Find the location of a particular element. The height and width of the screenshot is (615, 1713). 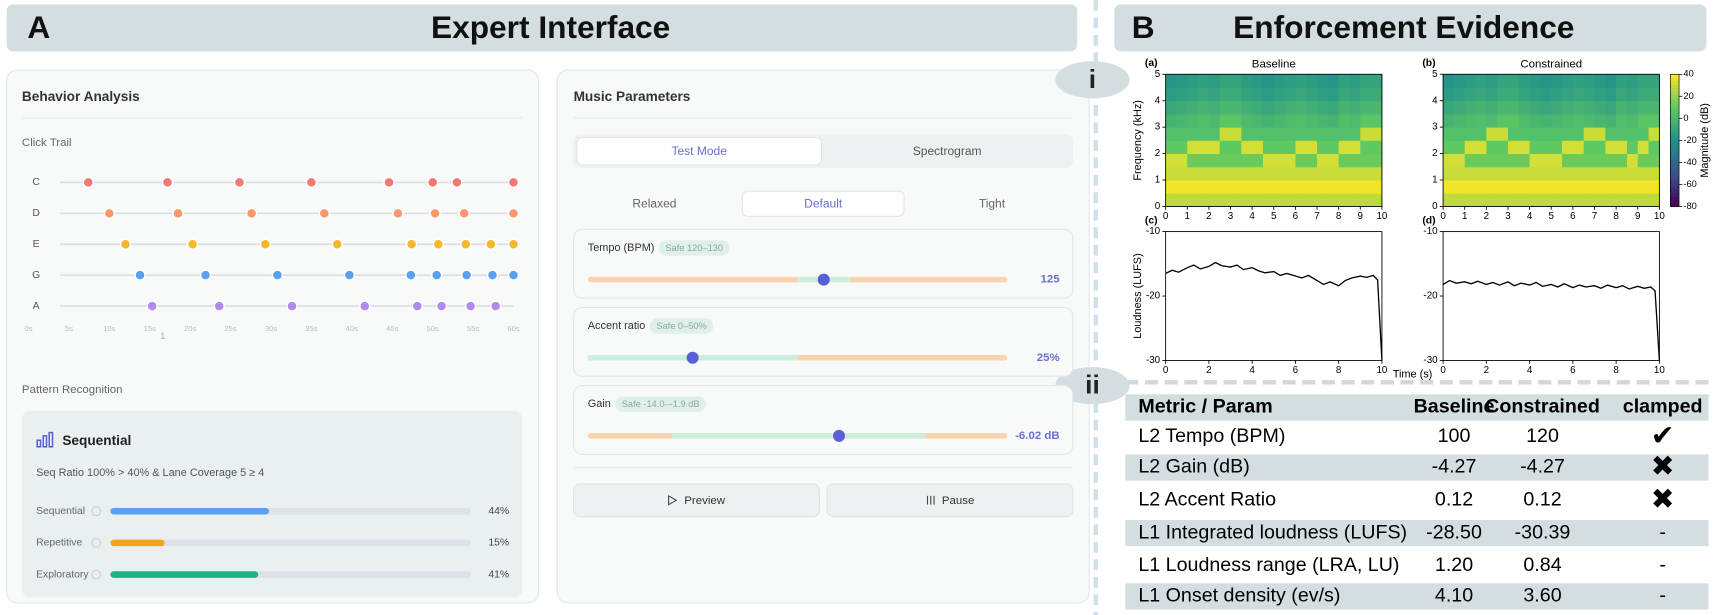

safe-label: Safe -14.0–-1.9 dB is located at coordinates (661, 404).